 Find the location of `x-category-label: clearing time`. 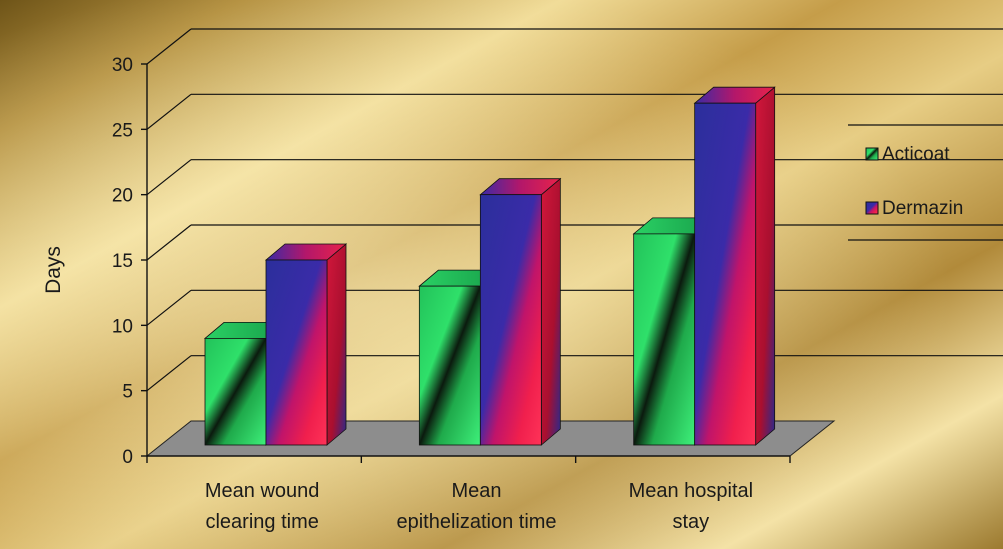

x-category-label: clearing time is located at coordinates (261, 522).